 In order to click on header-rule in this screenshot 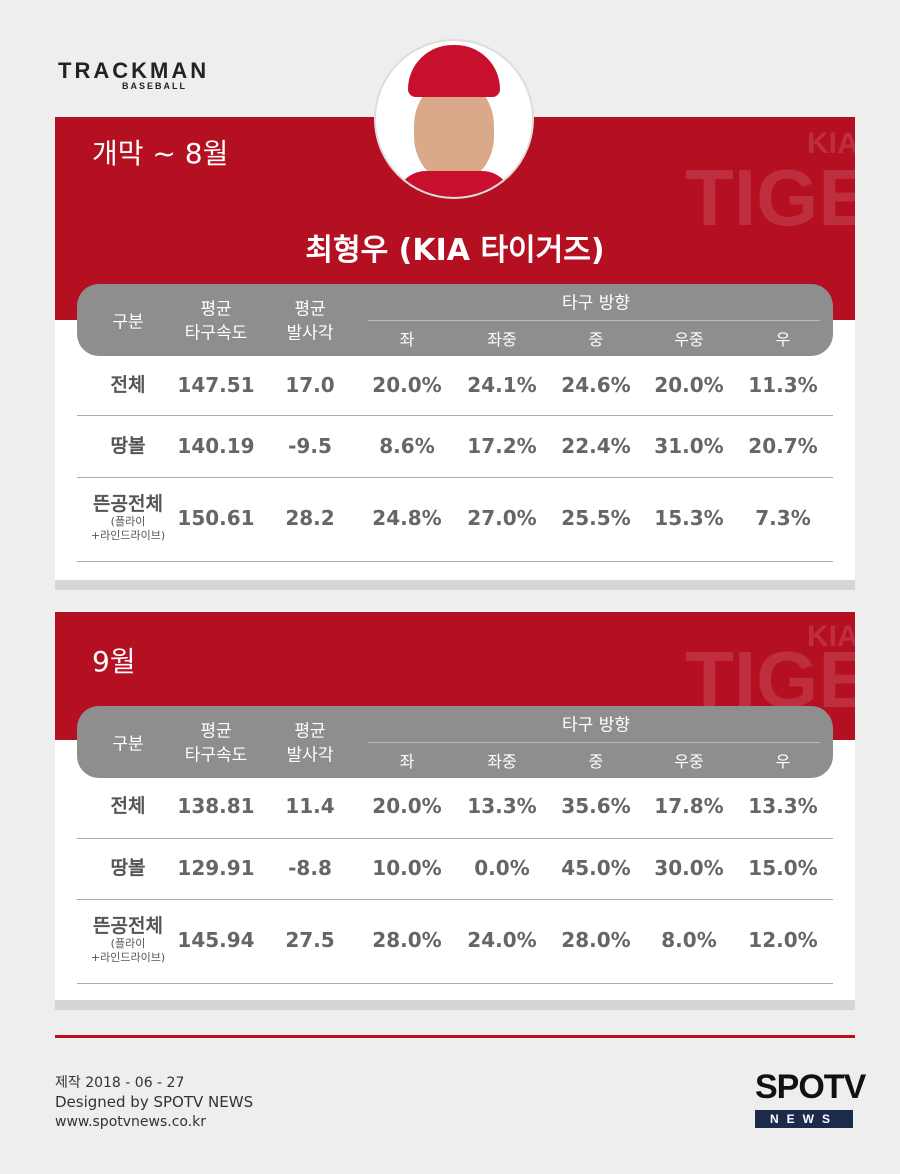, I will do `click(594, 742)`.